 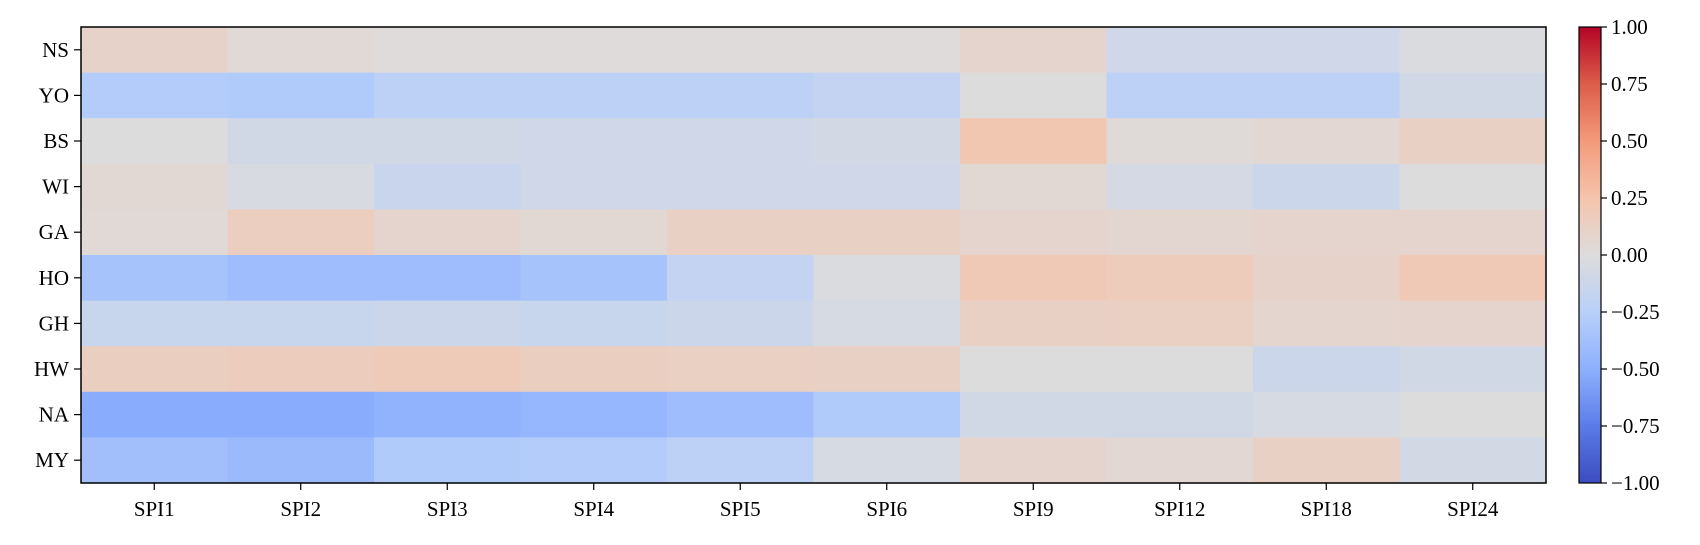 What do you see at coordinates (741, 95) in the screenshot?
I see `heatmap-cell-yo-spi5` at bounding box center [741, 95].